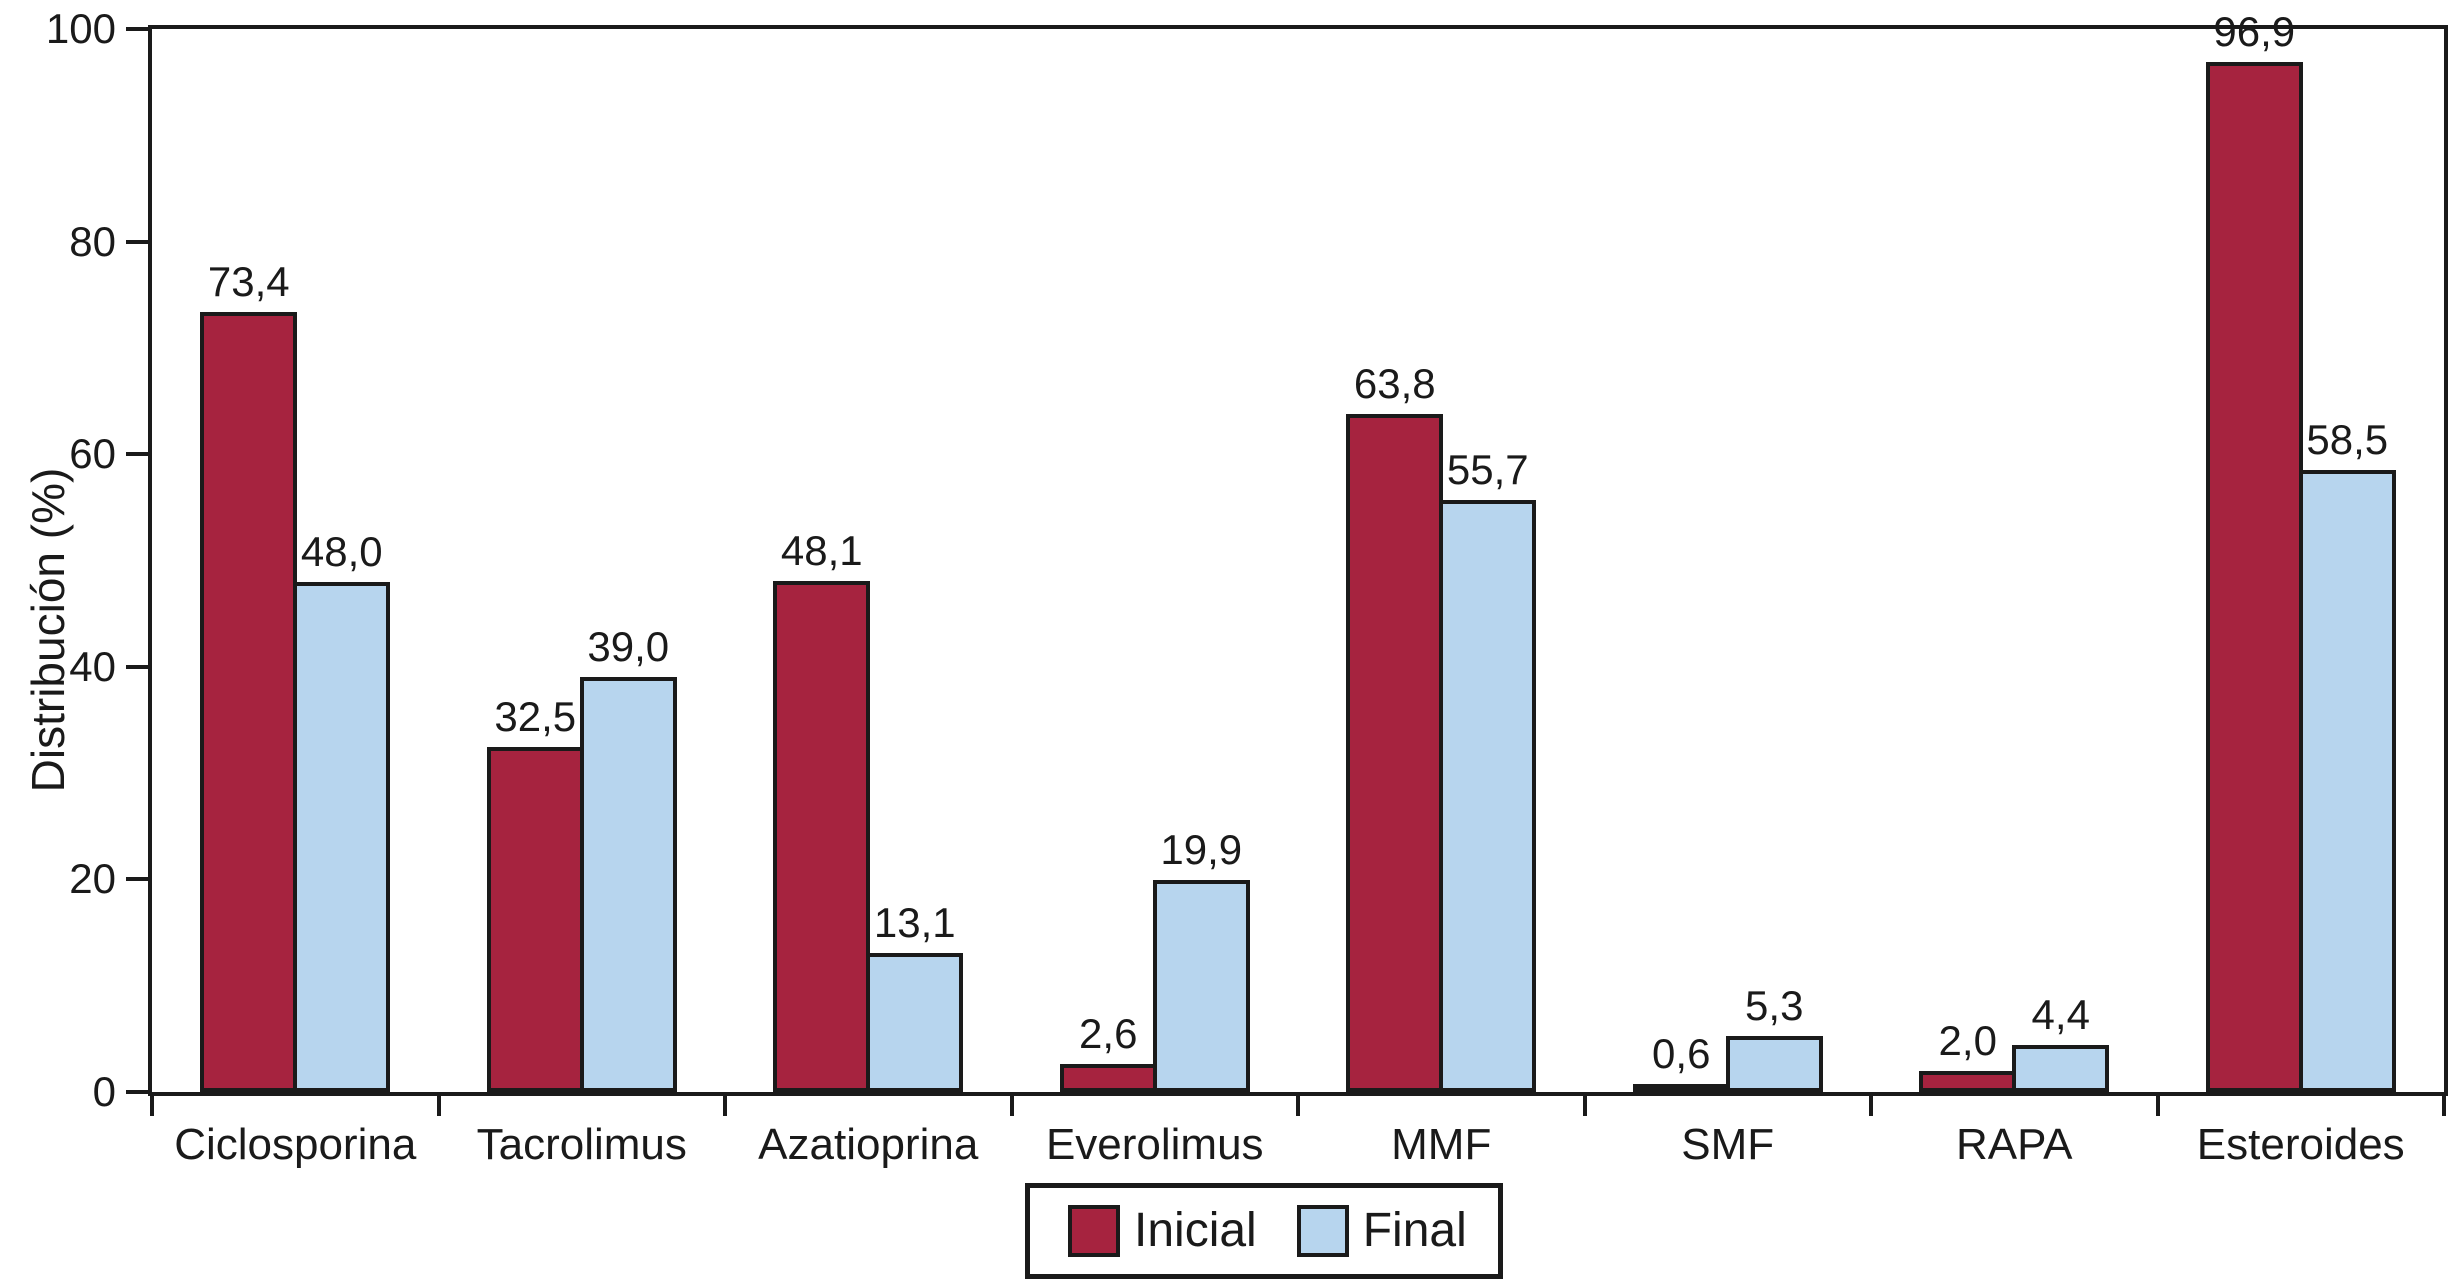 The height and width of the screenshot is (1282, 2452). What do you see at coordinates (1394, 383) in the screenshot?
I see `bar-value-label: 63,8` at bounding box center [1394, 383].